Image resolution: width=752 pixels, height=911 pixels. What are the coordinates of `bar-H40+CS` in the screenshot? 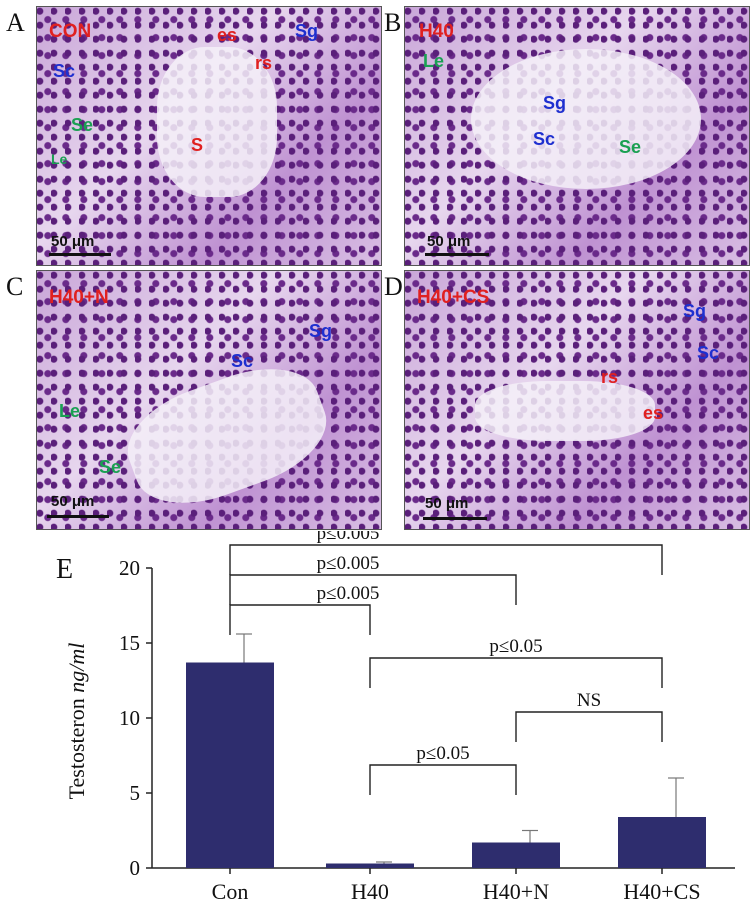 It's located at (662, 842).